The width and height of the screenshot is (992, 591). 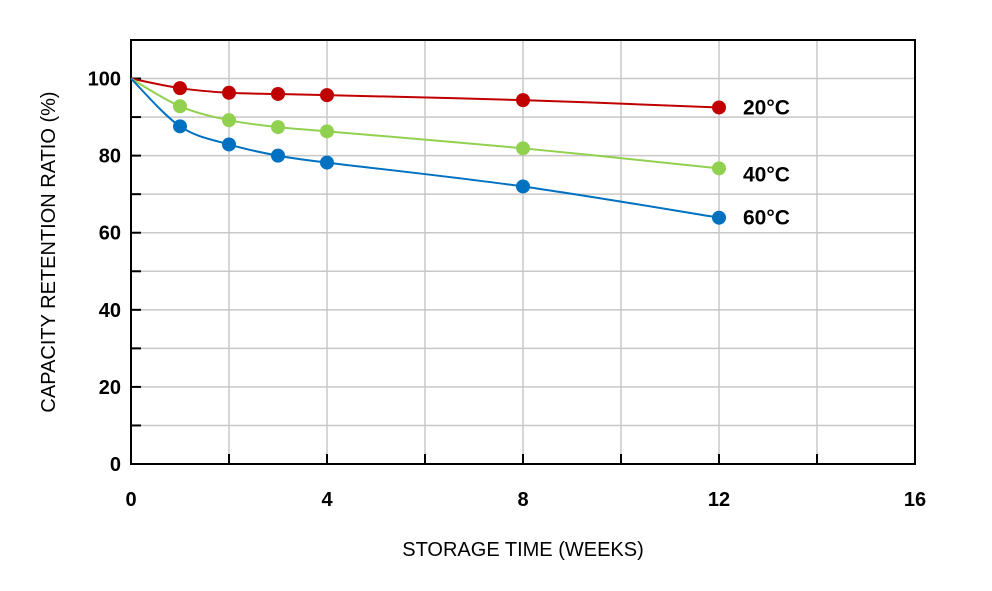 What do you see at coordinates (110, 311) in the screenshot?
I see `y-tick-label: 40` at bounding box center [110, 311].